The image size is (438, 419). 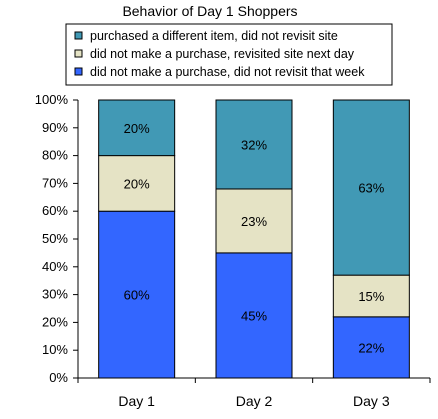 What do you see at coordinates (55, 155) in the screenshot?
I see `y-tick-label: 80%` at bounding box center [55, 155].